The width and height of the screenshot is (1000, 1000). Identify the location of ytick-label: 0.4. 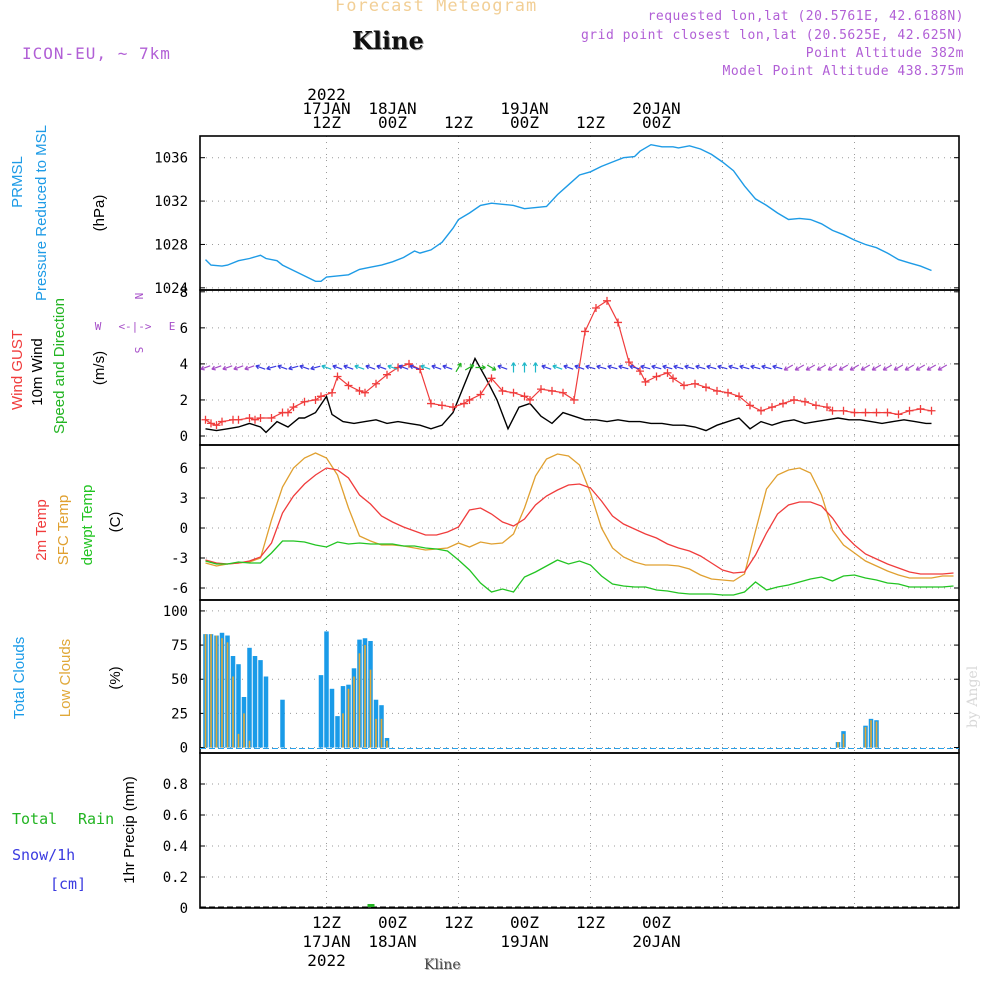
(175, 847).